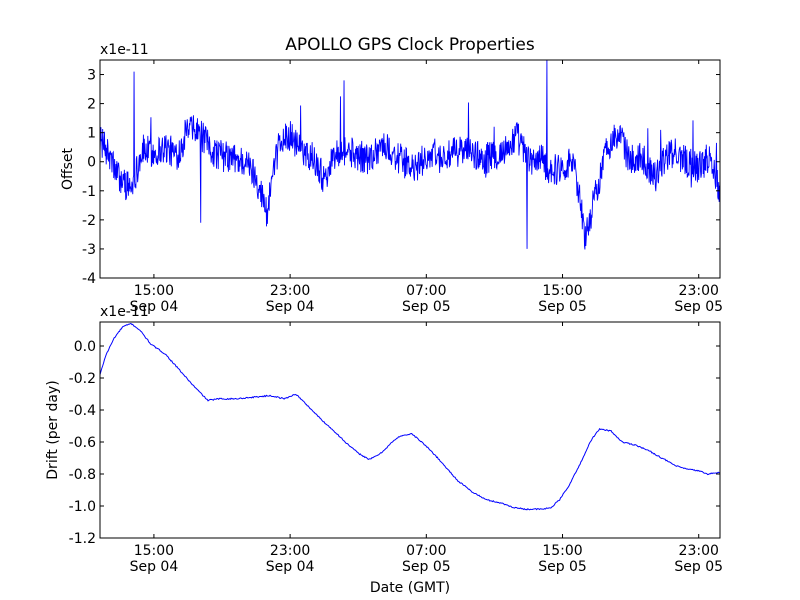 The height and width of the screenshot is (600, 800). What do you see at coordinates (89, 279) in the screenshot?
I see `y-tick-label: -4` at bounding box center [89, 279].